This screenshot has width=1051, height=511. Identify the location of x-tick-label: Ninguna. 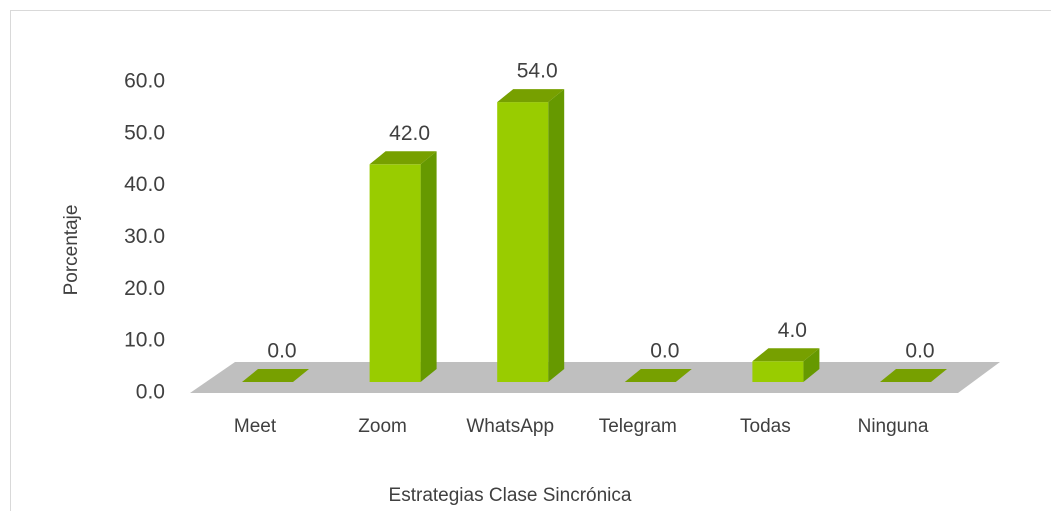
(893, 426).